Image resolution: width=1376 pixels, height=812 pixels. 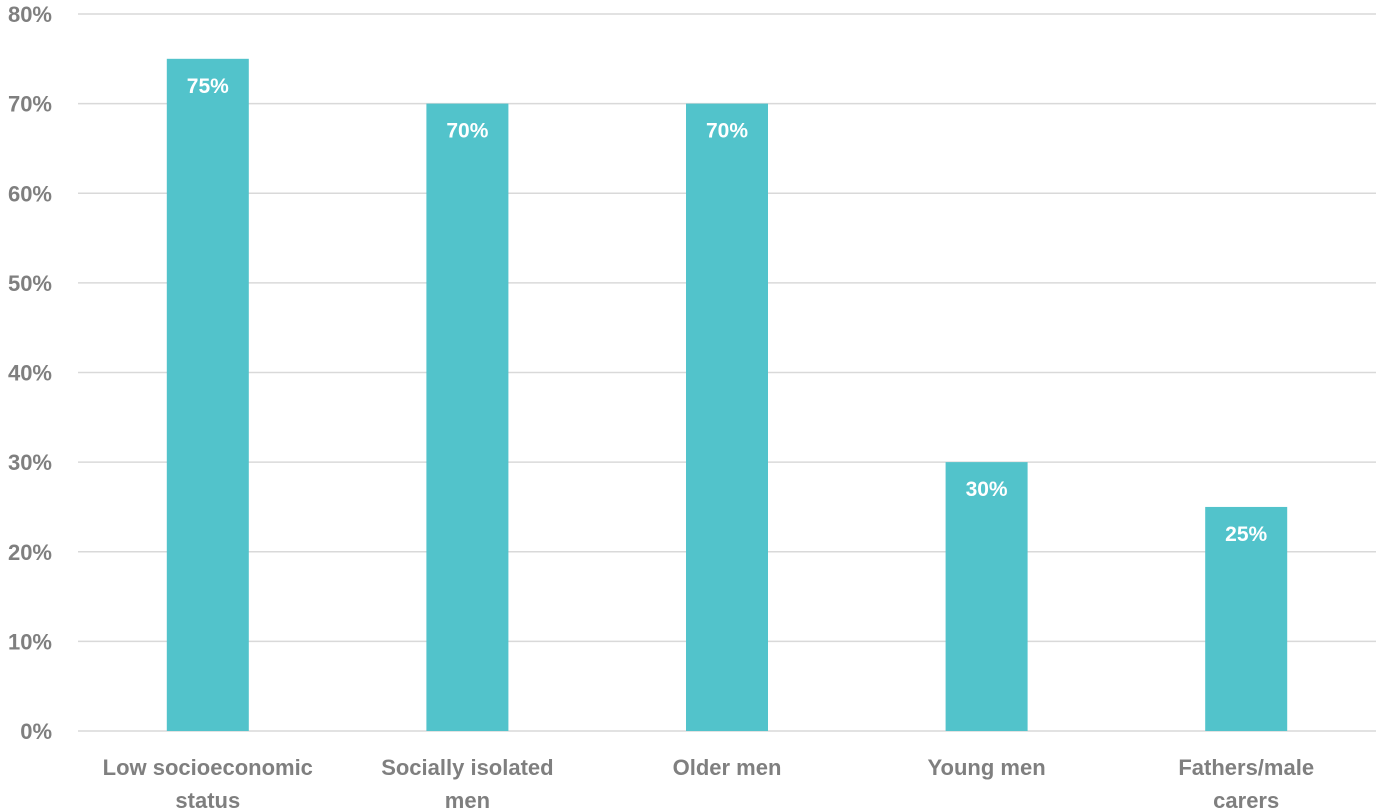 What do you see at coordinates (30, 193) in the screenshot?
I see `y-tick-label: 60%` at bounding box center [30, 193].